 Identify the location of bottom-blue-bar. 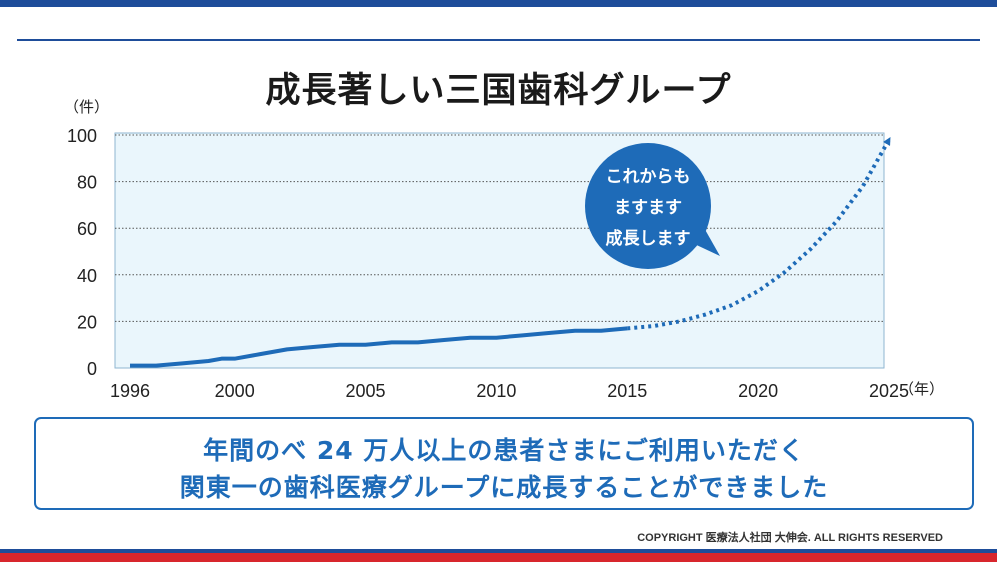
(498, 551).